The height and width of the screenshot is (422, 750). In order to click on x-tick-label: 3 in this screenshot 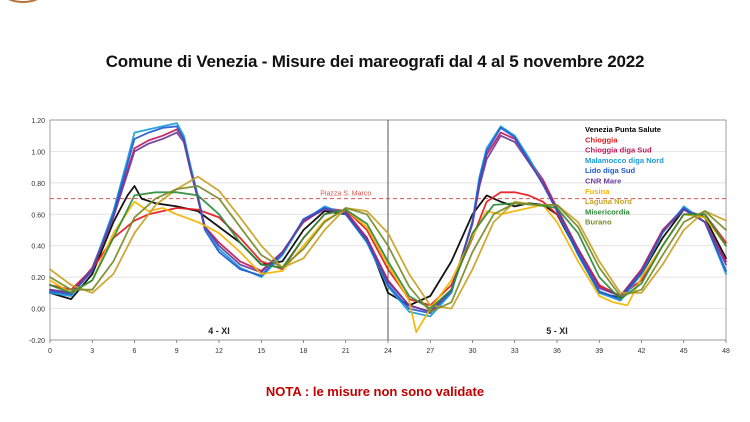, I will do `click(92, 351)`.